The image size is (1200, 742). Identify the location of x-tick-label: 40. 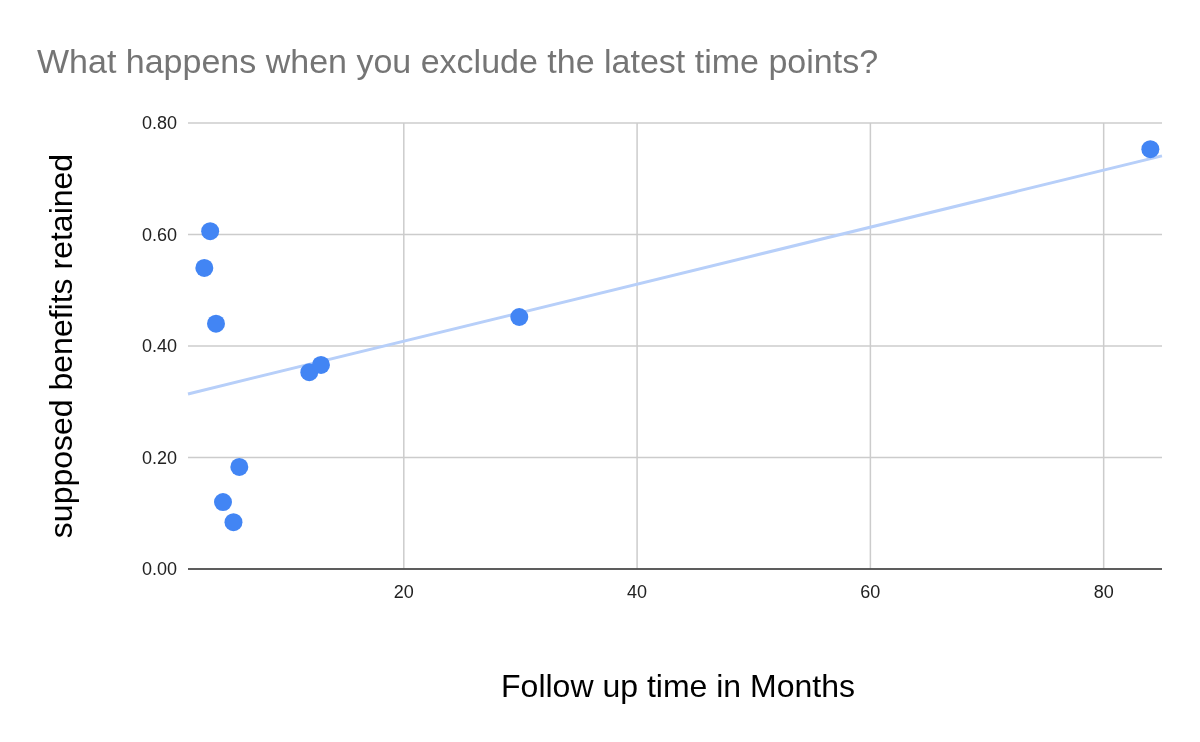
(637, 592).